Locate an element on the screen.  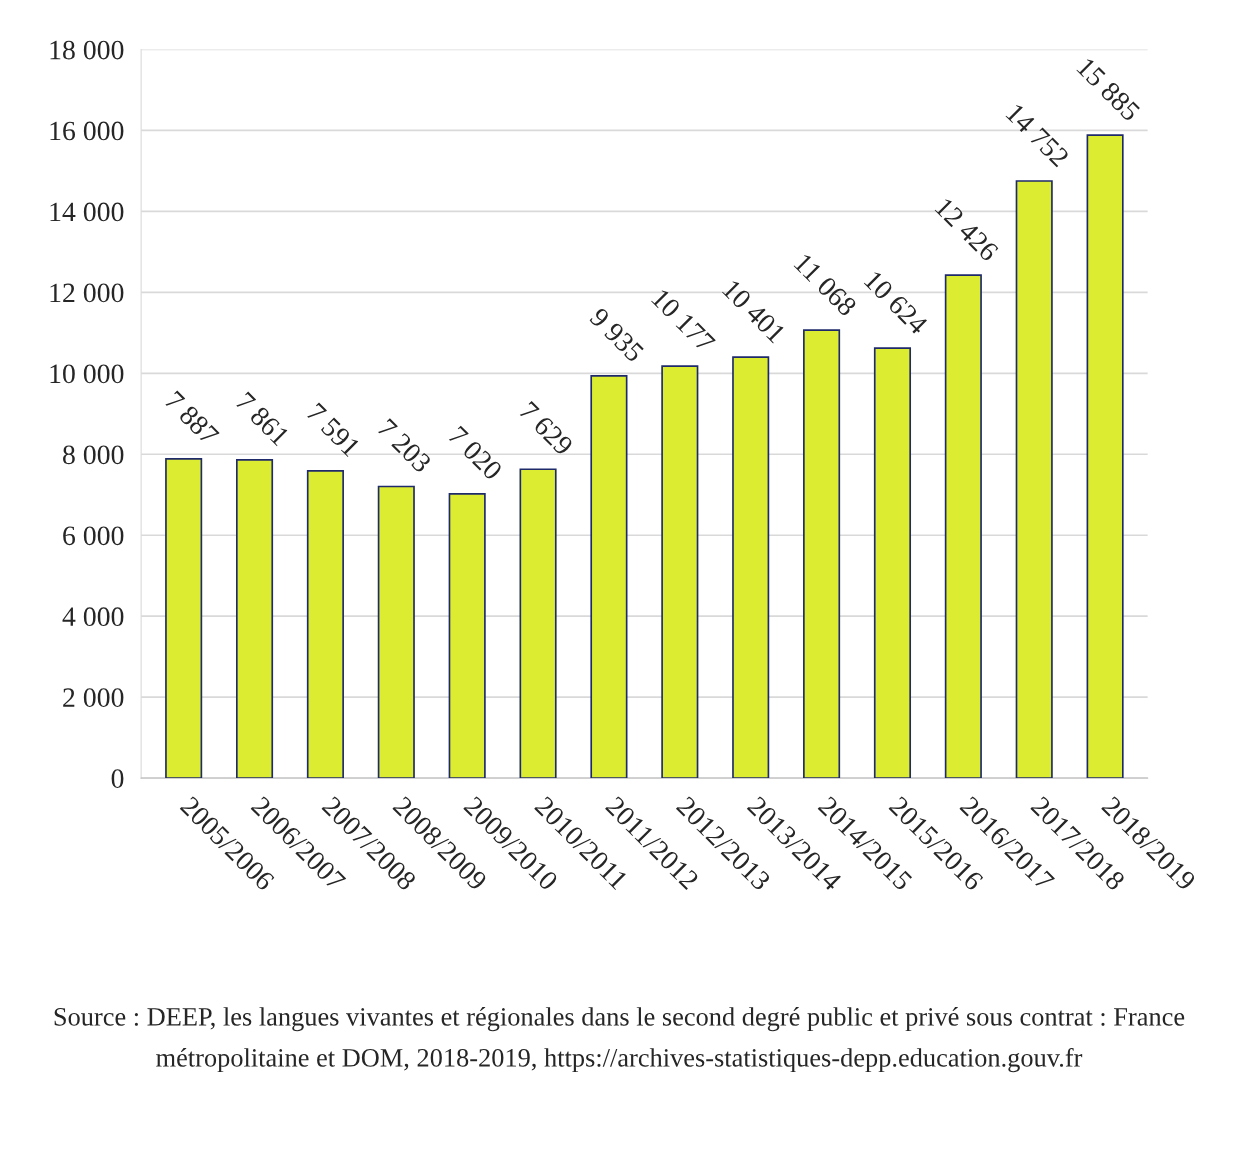
y-tick-label: 0 is located at coordinates (117, 778).